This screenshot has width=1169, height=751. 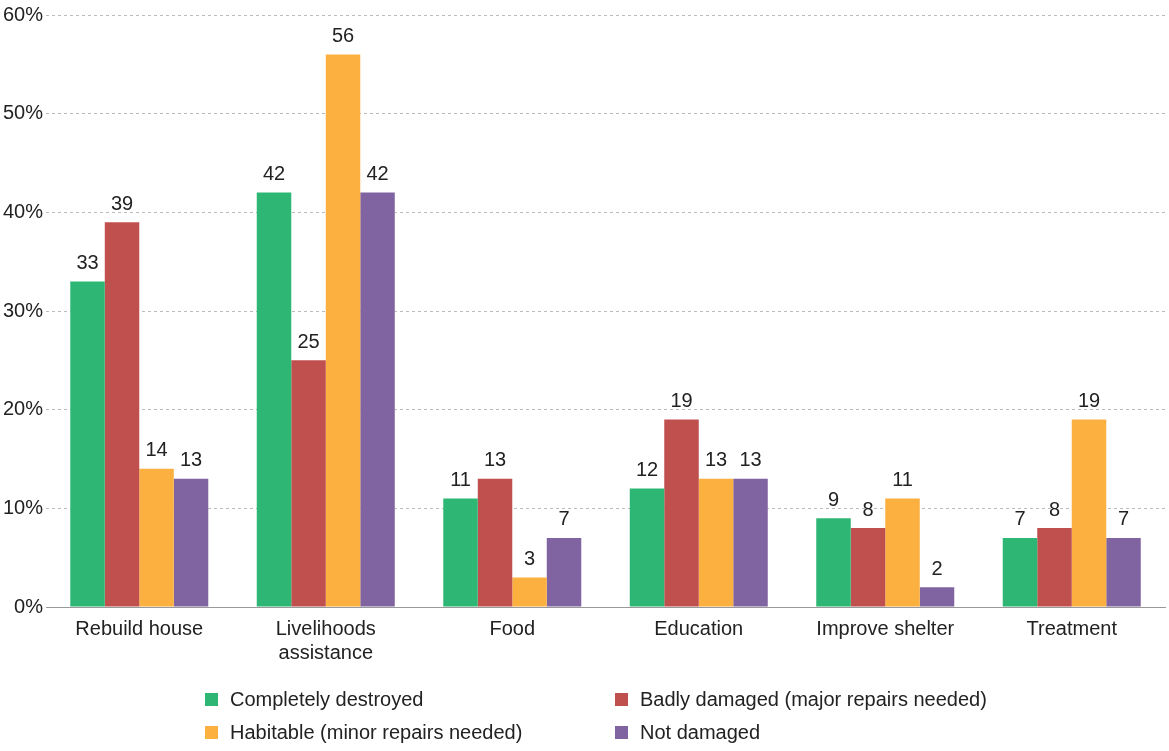 What do you see at coordinates (122, 202) in the screenshot?
I see `data-label: 39` at bounding box center [122, 202].